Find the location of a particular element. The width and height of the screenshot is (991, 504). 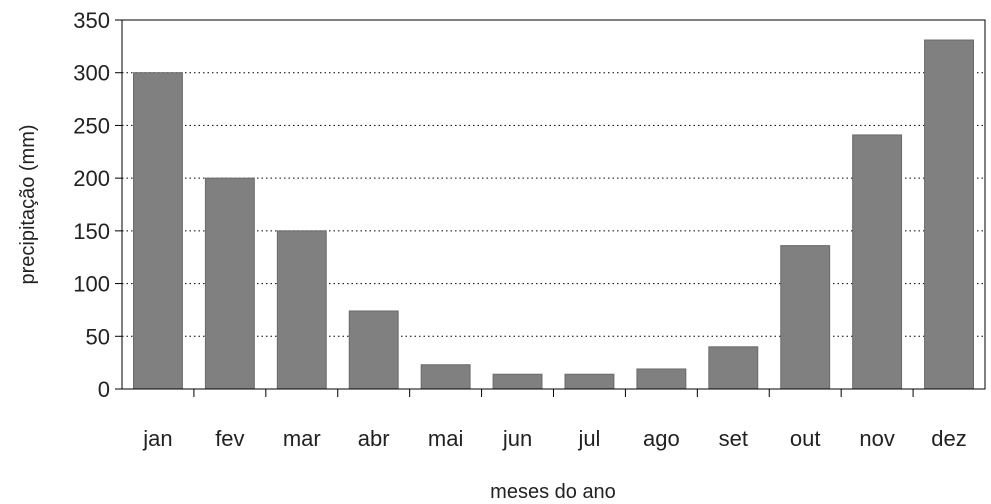

y-tick-label: 50 is located at coordinates (98, 336).